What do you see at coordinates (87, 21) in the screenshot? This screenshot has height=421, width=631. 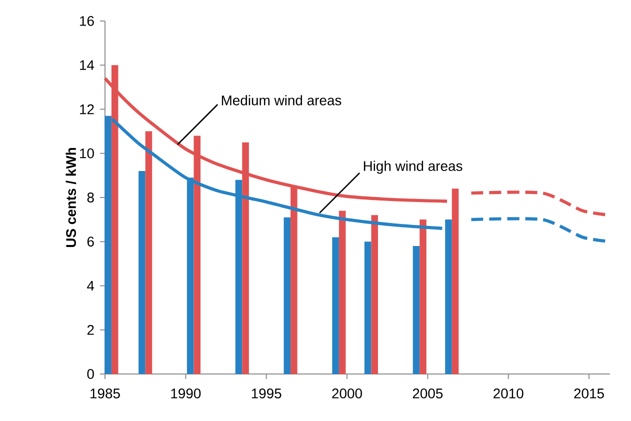 I see `y-tick-label: 16` at bounding box center [87, 21].